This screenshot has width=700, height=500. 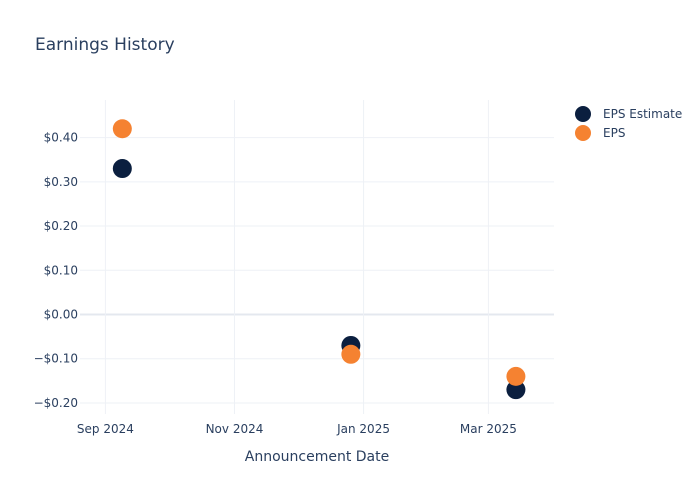 I want to click on x-axis: Sep 2024 Nov 2024 Jan 2025 Mar 2025, so click(x=297, y=429).